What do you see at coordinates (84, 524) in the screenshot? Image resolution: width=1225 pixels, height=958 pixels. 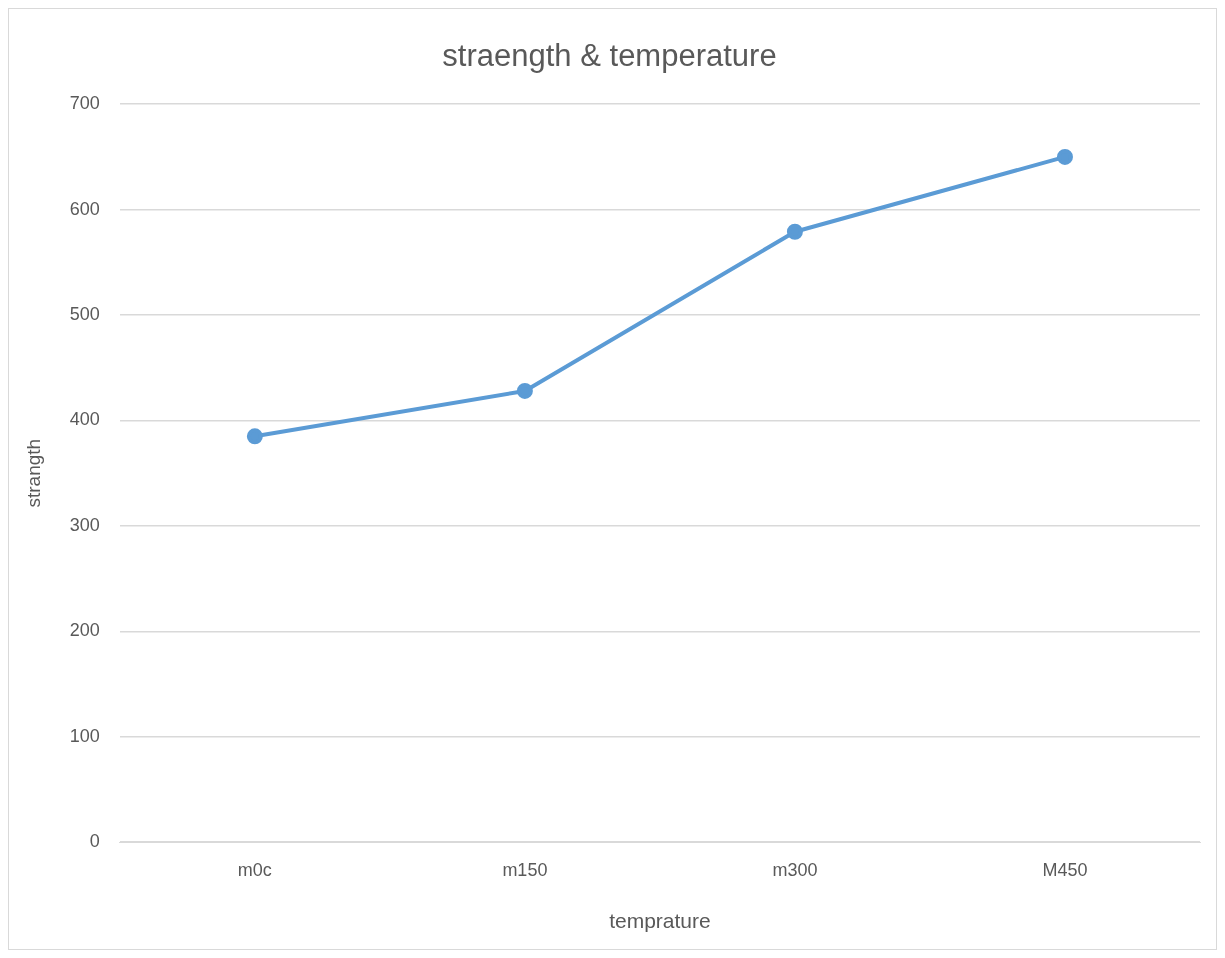 I see `y-tick-label: 300` at bounding box center [84, 524].